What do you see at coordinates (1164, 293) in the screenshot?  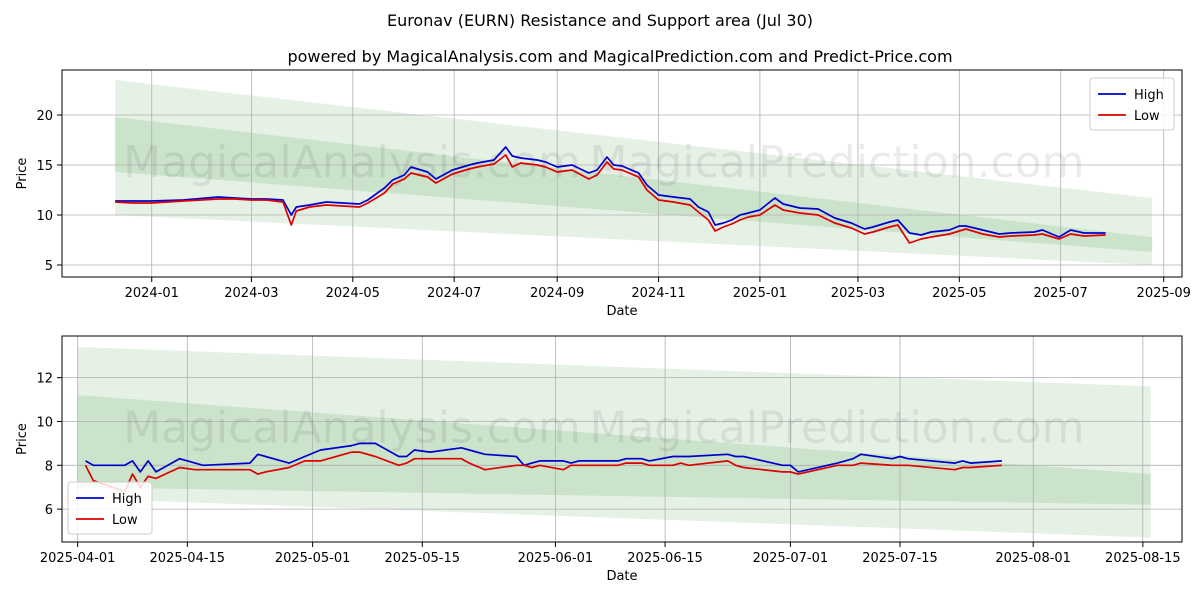 I see `x-tick-label: 2025-09` at bounding box center [1164, 293].